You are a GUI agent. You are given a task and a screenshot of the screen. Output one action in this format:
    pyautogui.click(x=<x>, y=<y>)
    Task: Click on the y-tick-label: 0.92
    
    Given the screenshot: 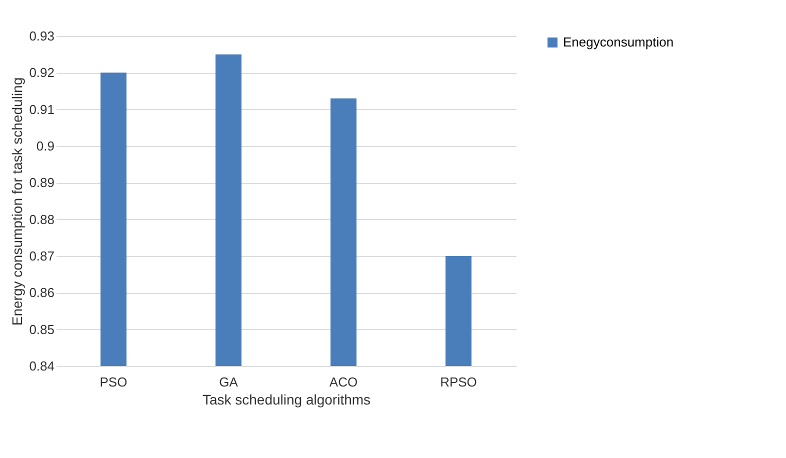 What is the action you would take?
    pyautogui.click(x=41, y=72)
    